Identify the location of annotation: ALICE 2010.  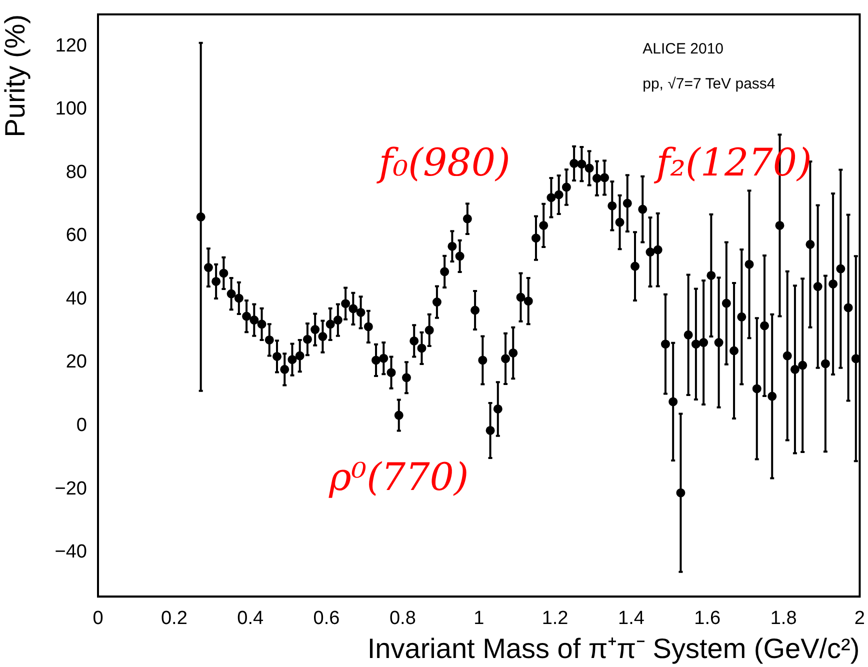
(683, 49).